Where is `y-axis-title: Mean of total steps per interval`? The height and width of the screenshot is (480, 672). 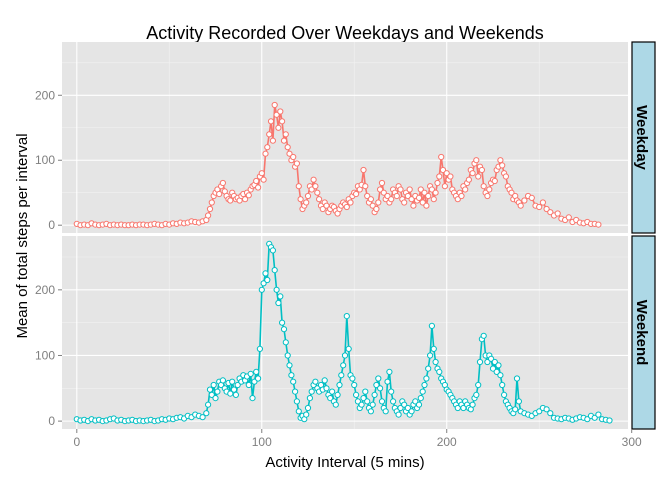 y-axis-title: Mean of total steps per interval is located at coordinates (22, 235).